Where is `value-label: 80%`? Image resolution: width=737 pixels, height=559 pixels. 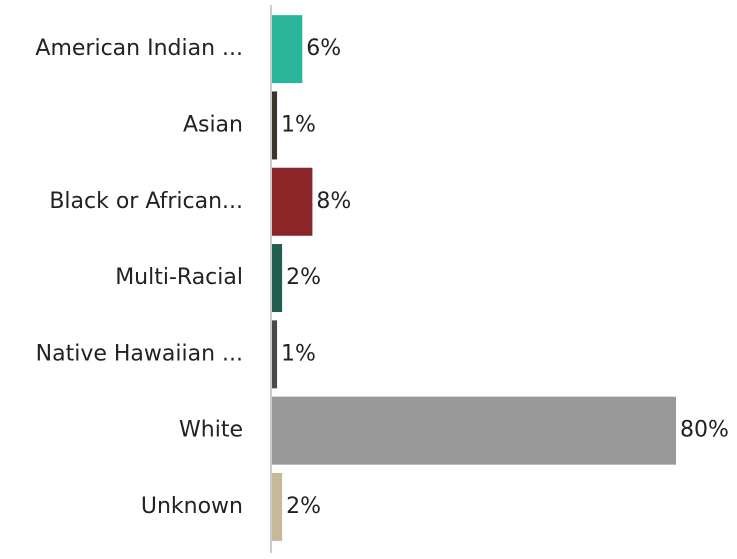
value-label: 80% is located at coordinates (704, 430).